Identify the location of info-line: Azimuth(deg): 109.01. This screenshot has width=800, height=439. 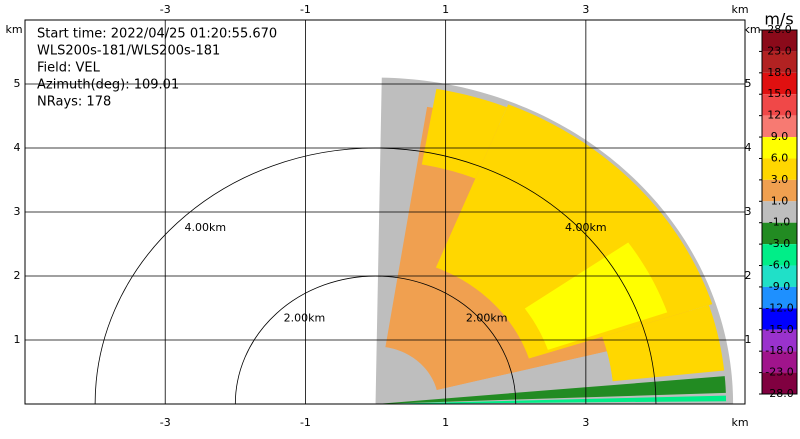
(108, 85).